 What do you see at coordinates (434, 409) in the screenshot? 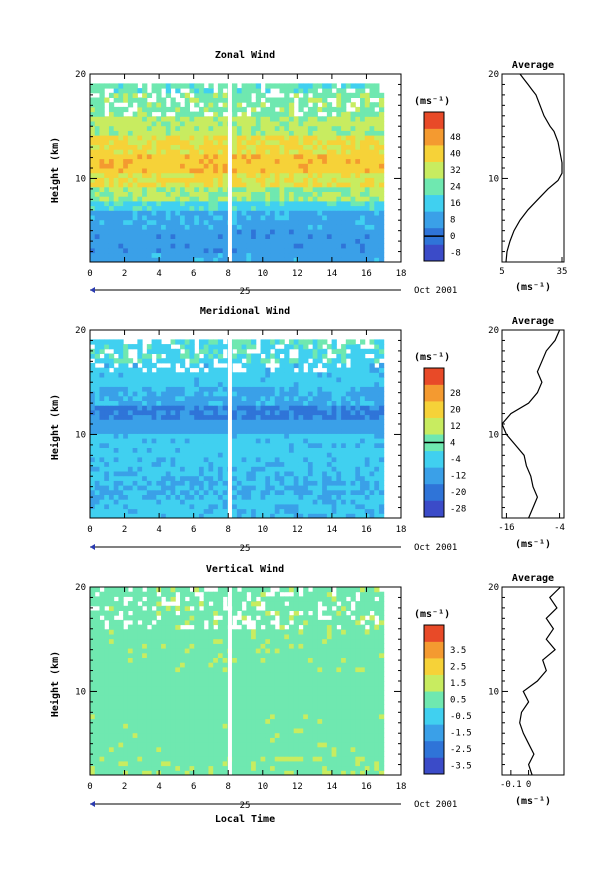
I see `colorbar-segment` at bounding box center [434, 409].